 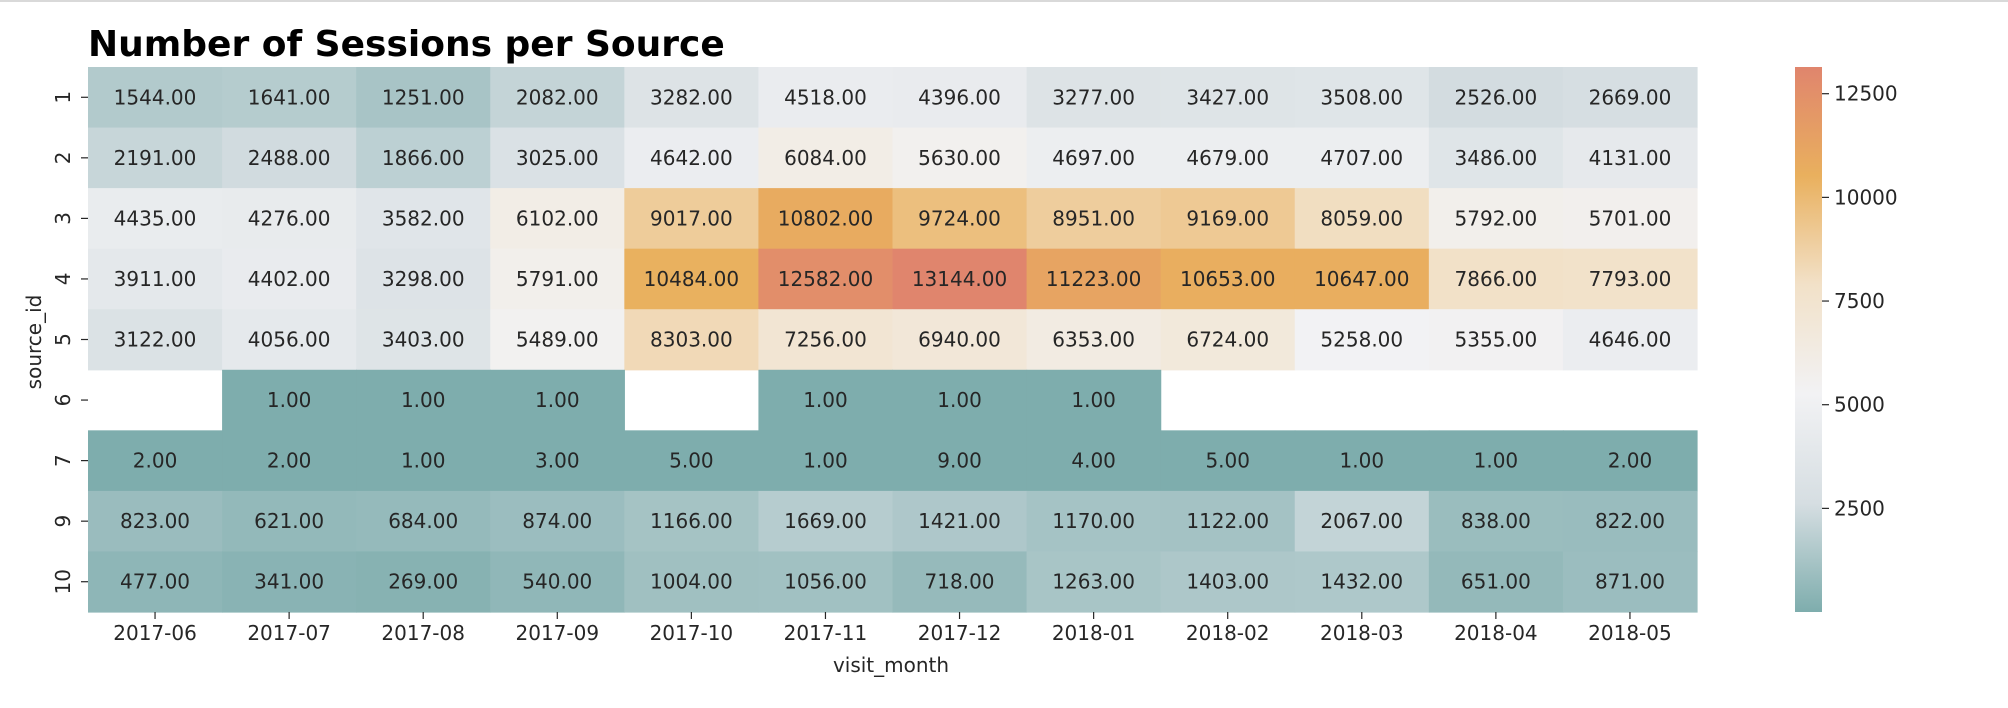 I want to click on y-tick-label: 1, so click(x=63, y=97).